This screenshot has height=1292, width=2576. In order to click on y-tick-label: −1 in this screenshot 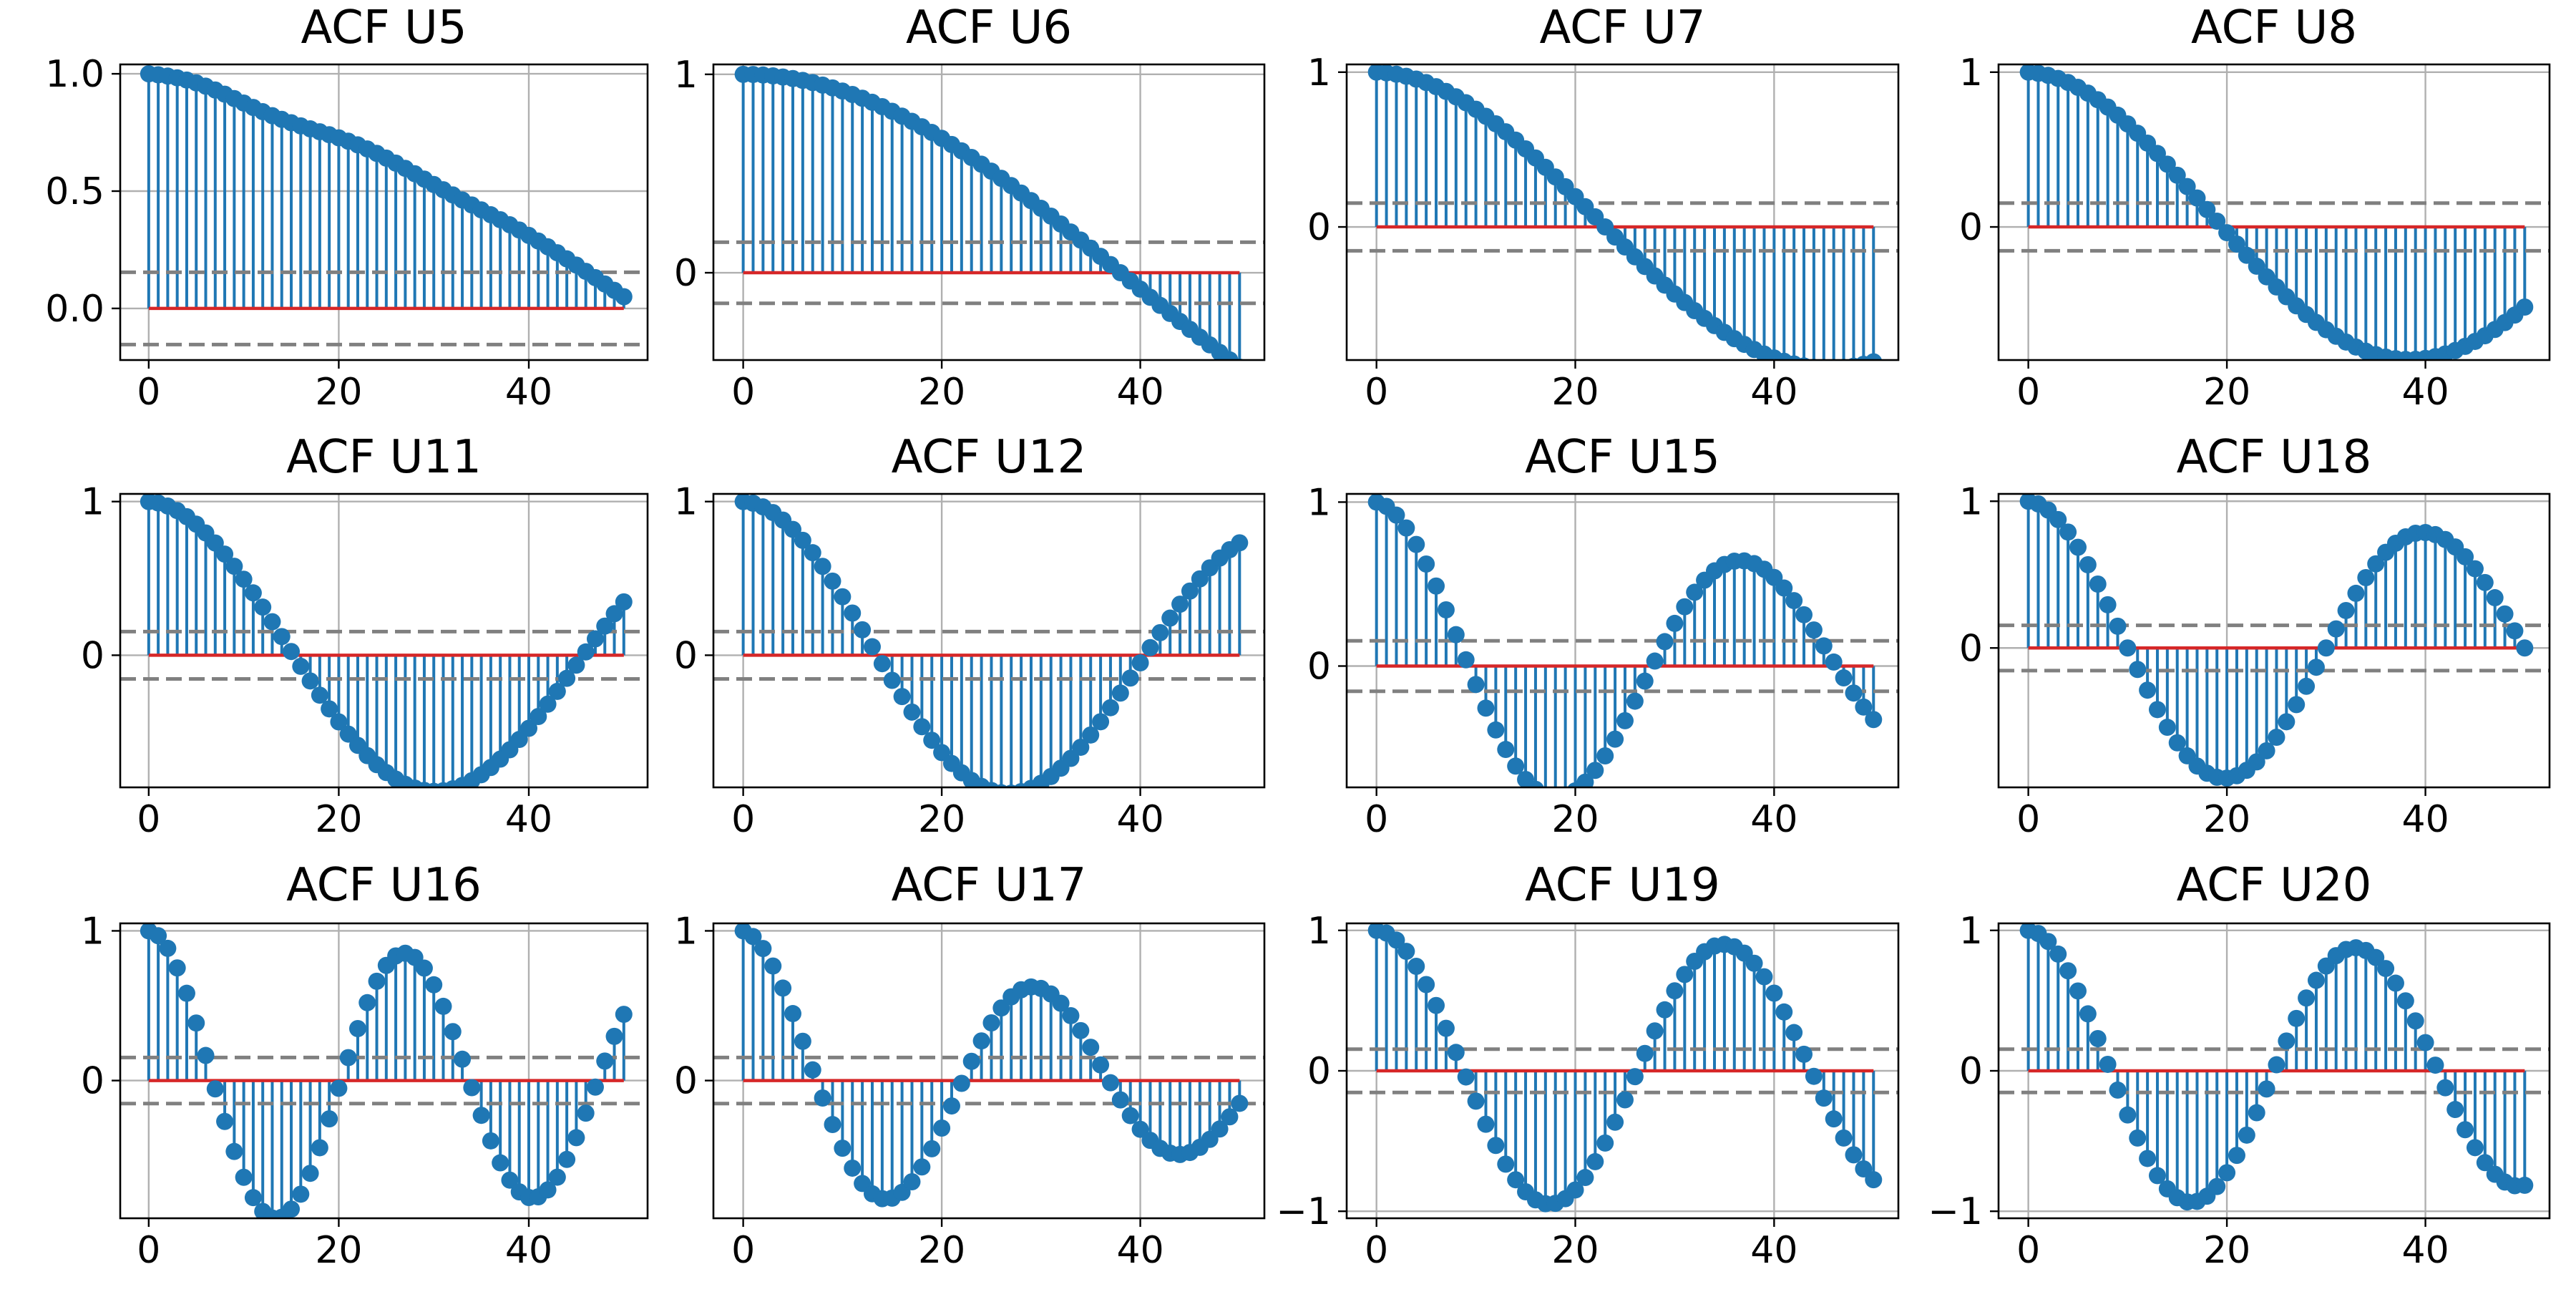, I will do `click(1303, 1211)`.